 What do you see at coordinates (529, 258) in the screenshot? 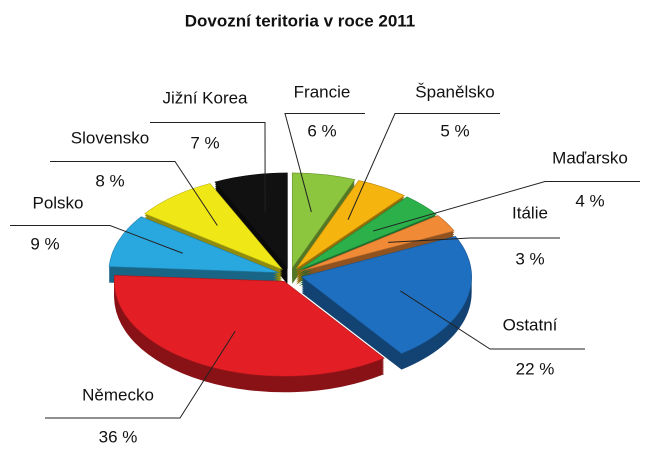
I see `value-label: 3 %` at bounding box center [529, 258].